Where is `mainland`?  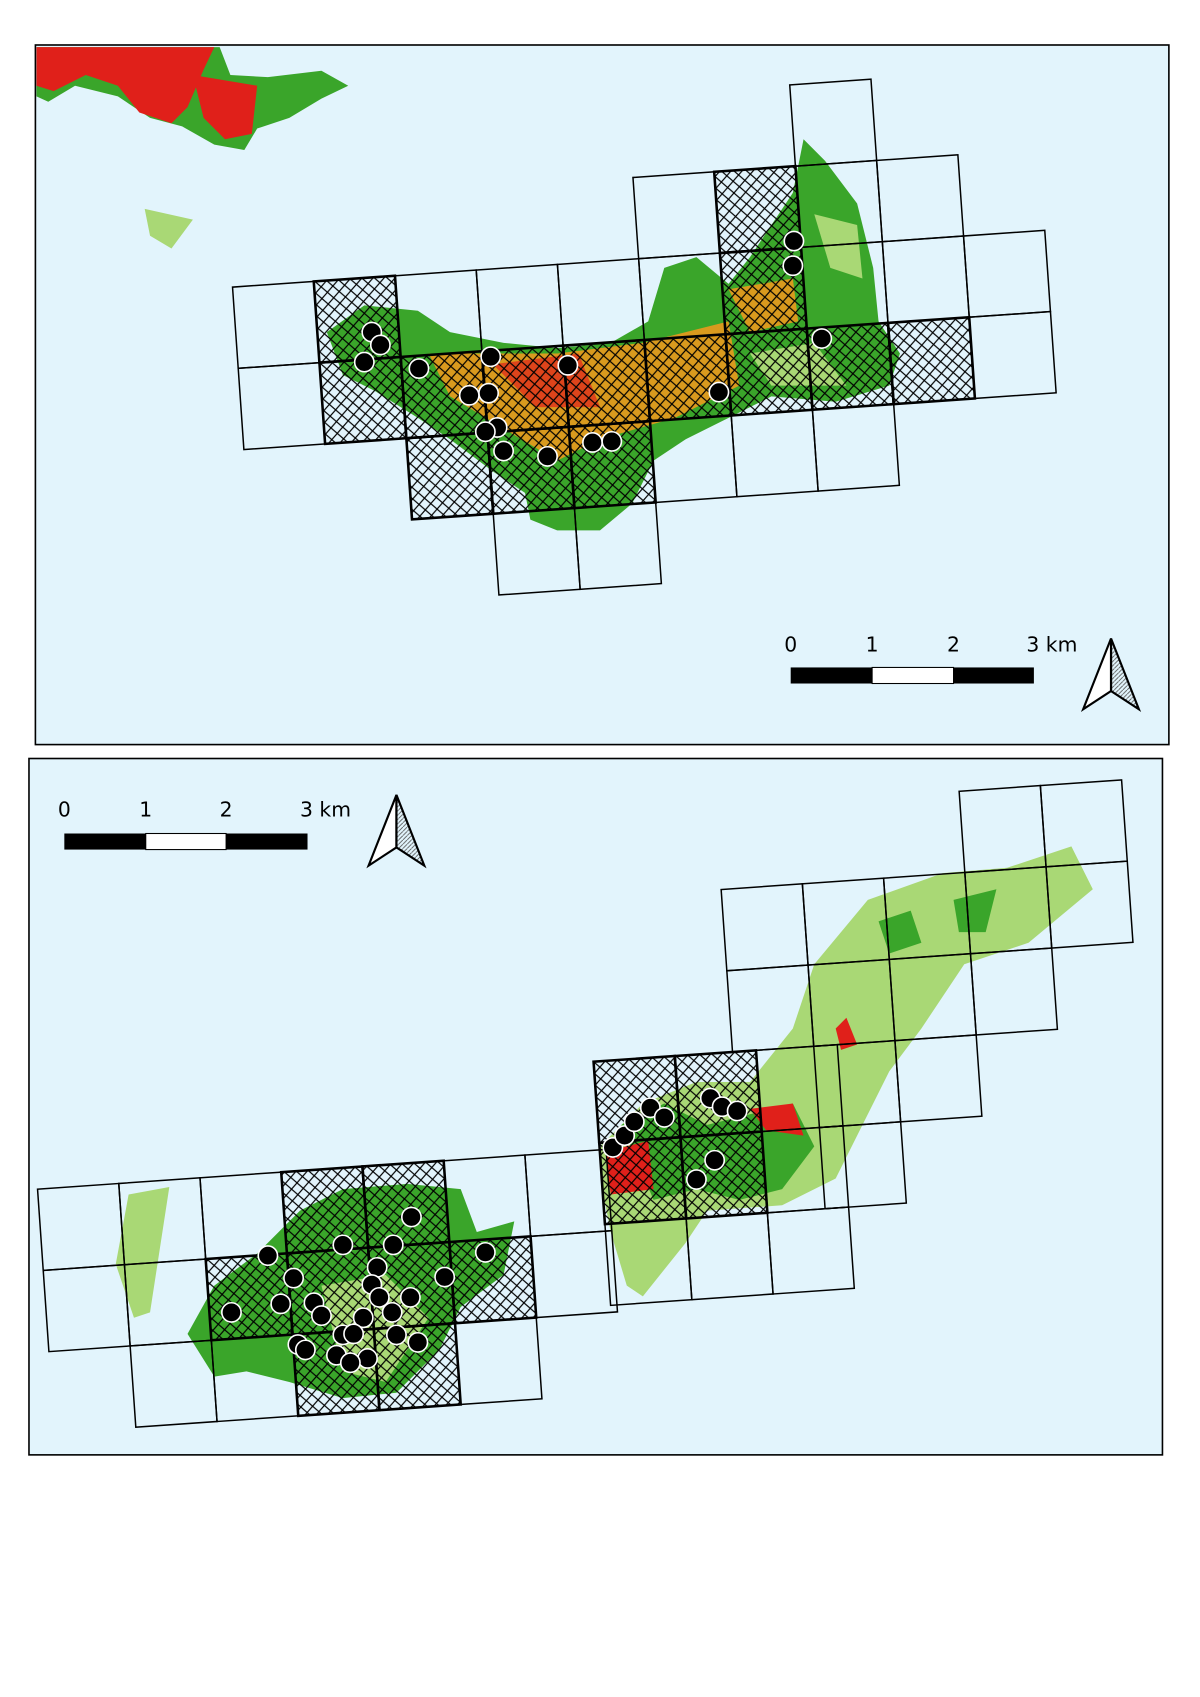 mainland is located at coordinates (192, 148).